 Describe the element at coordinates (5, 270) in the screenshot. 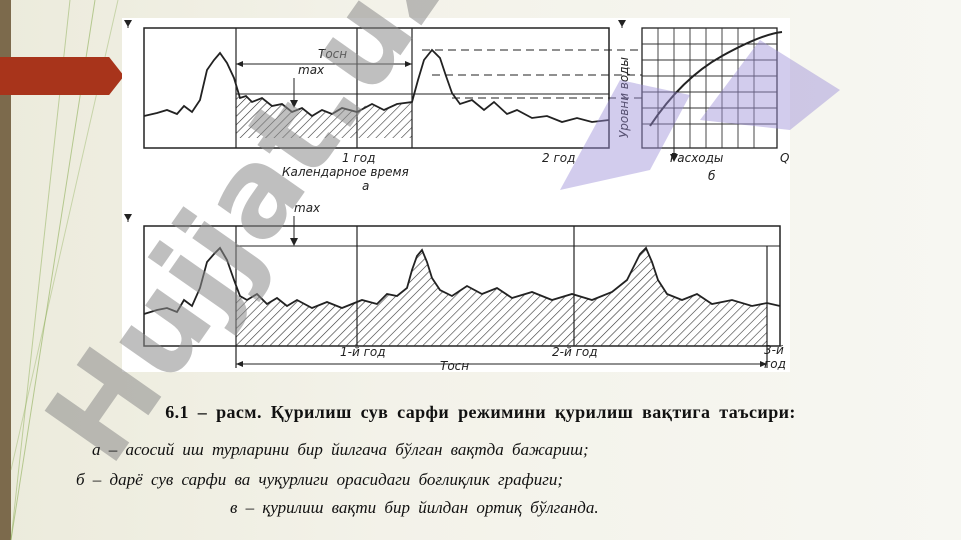

I see `left-accent-bar` at that location.